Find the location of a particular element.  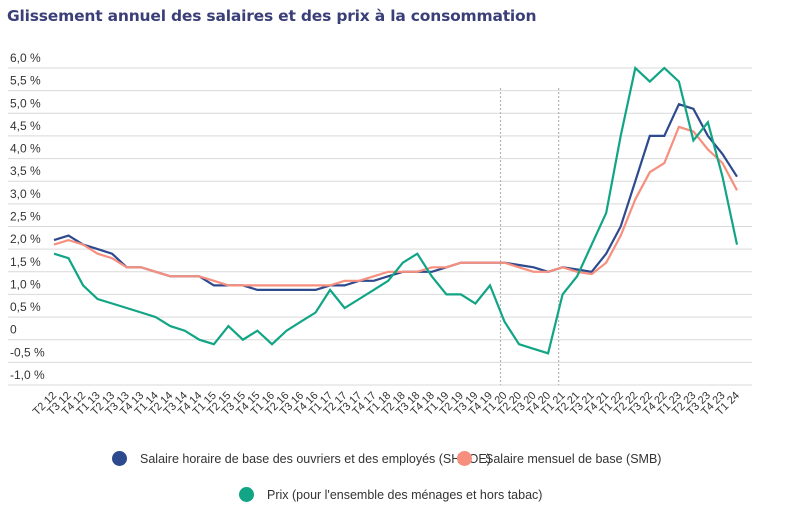

y-tick-label: 3,0 % is located at coordinates (25, 194).